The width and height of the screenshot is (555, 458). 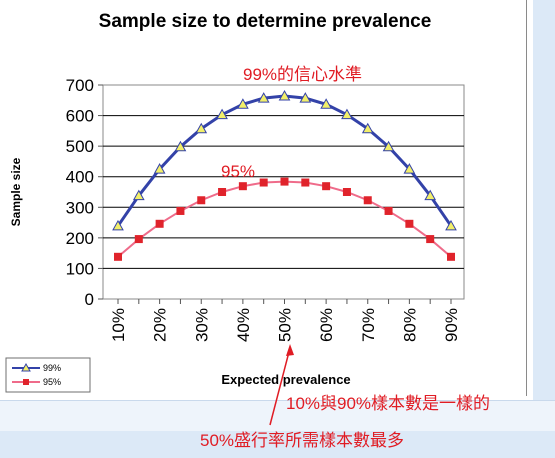 I want to click on y-tick-label: 700, so click(x=80, y=85).